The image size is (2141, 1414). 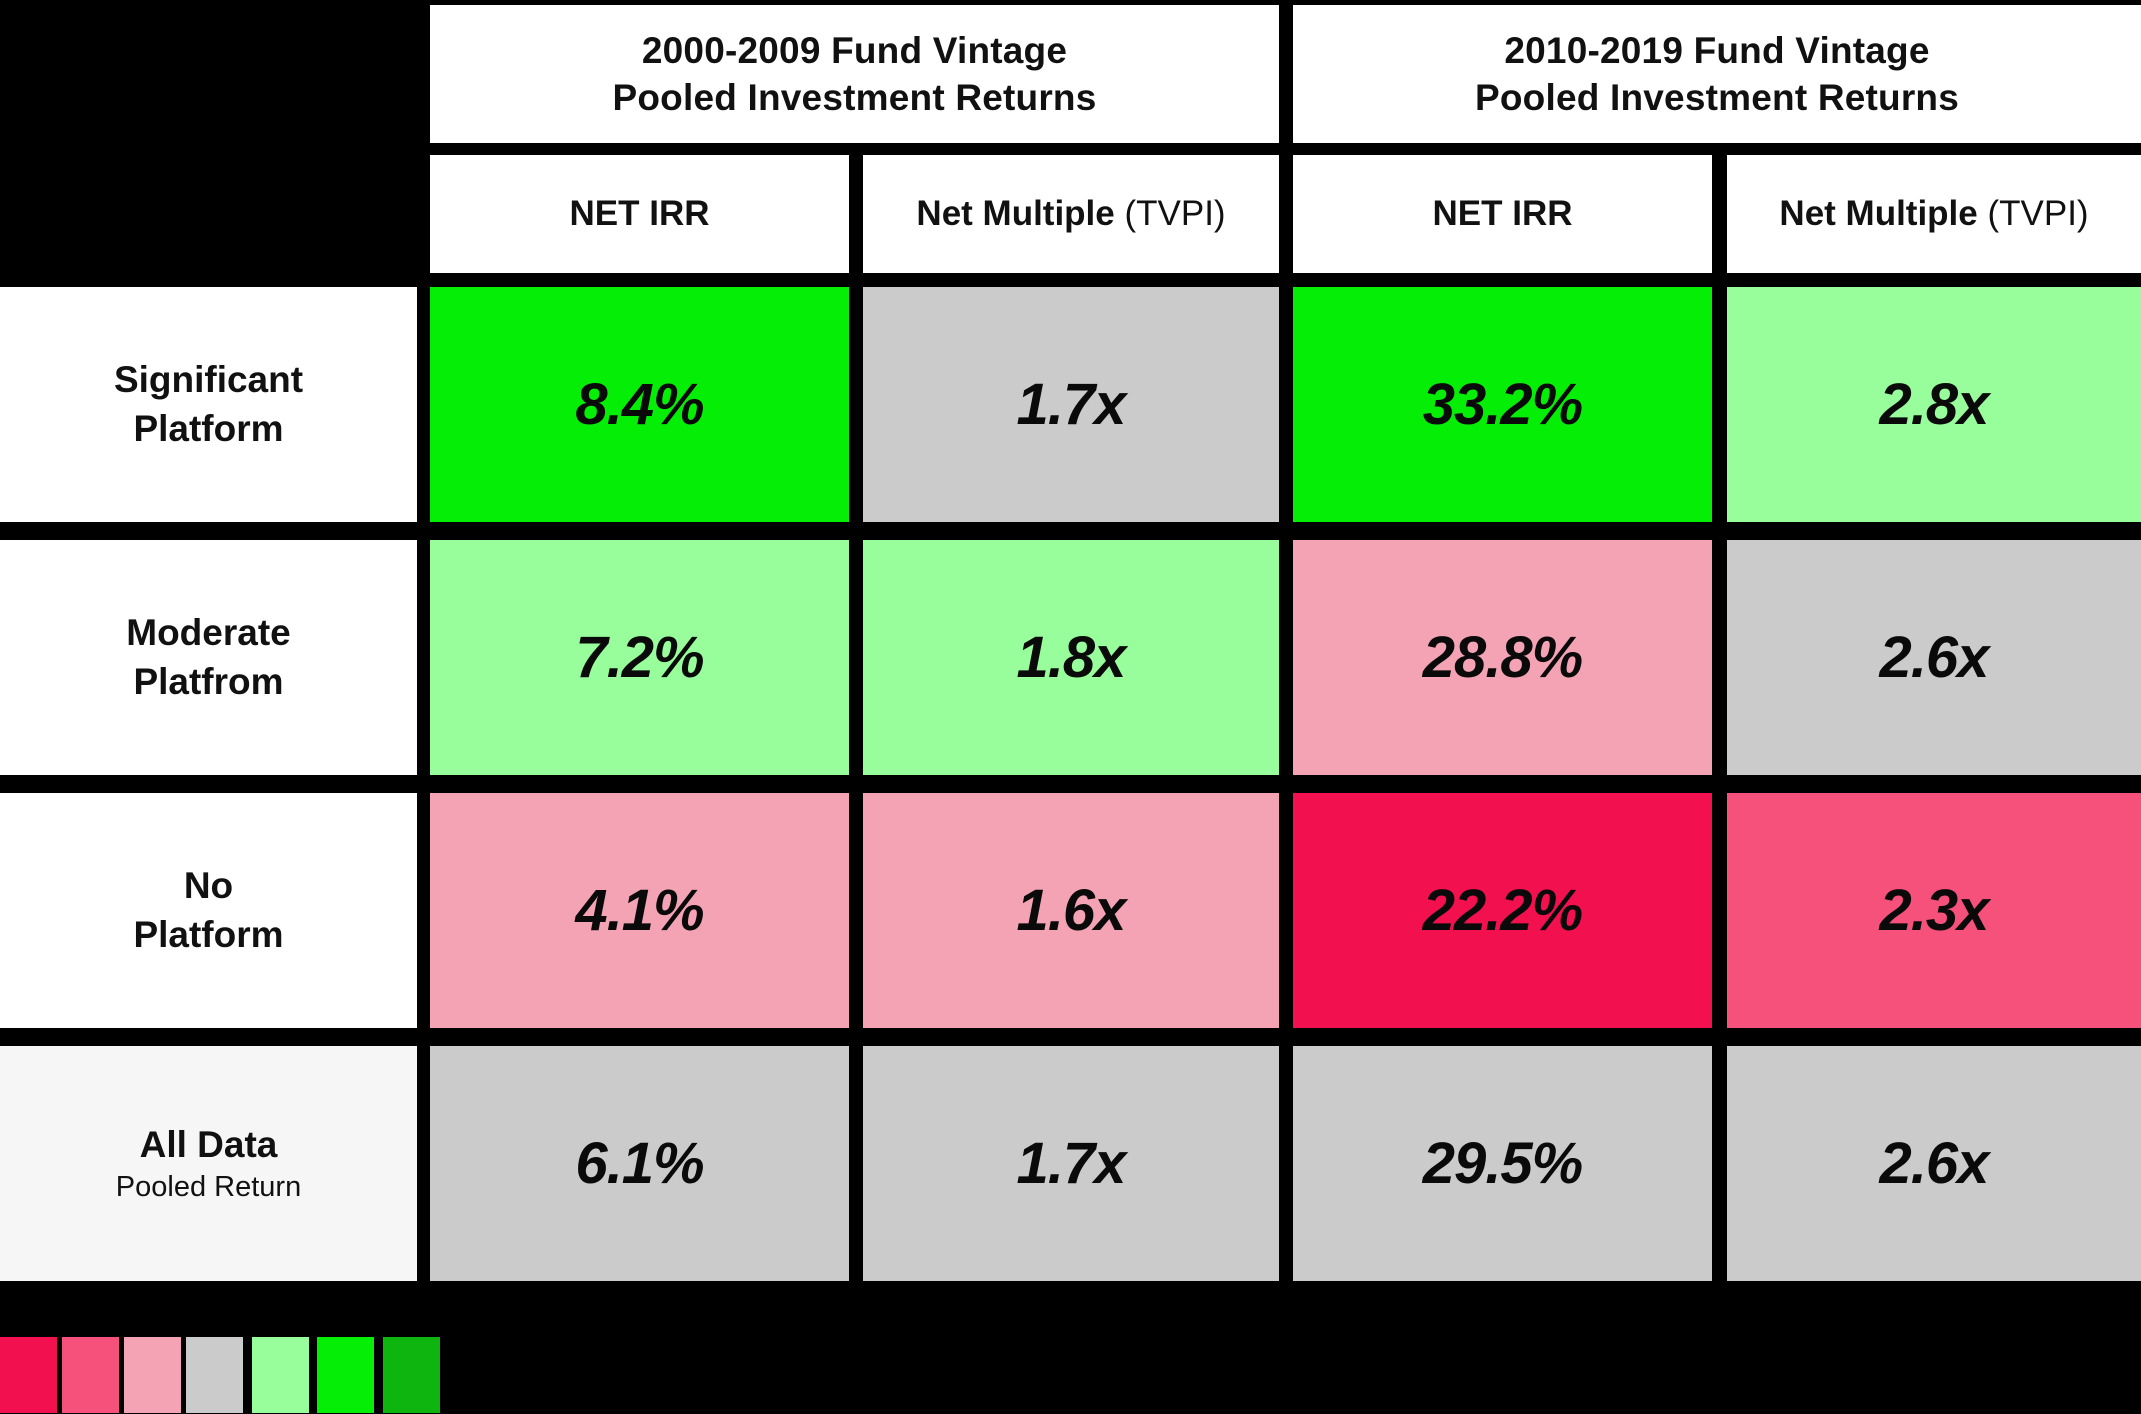 I want to click on column-header-net-irr-1: NET IRR, so click(x=639, y=214).